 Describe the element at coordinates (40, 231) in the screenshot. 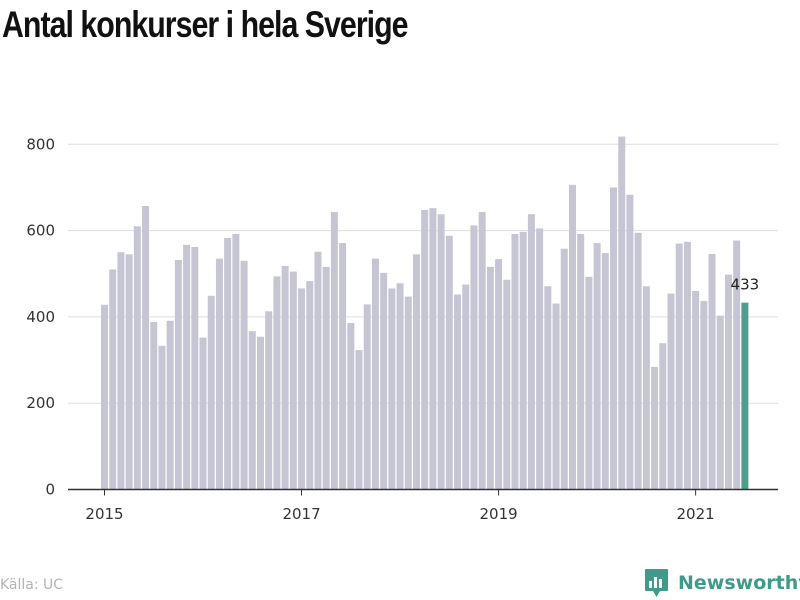

I see `y-tick-label: 600` at that location.